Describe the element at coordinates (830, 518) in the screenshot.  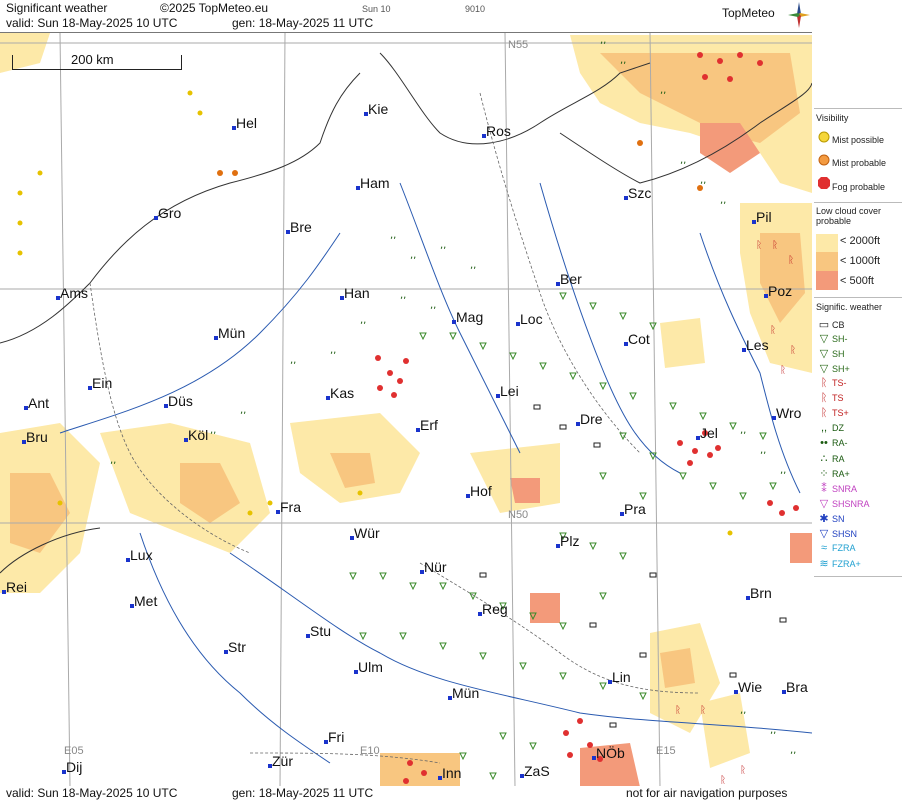
I see `legend-sn: ✱ SN` at that location.